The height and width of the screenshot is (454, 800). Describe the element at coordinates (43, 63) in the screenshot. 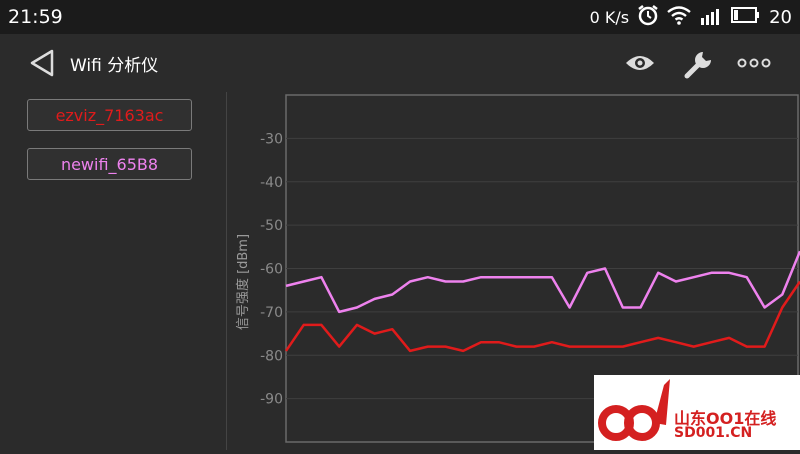

I see `back-icon` at that location.